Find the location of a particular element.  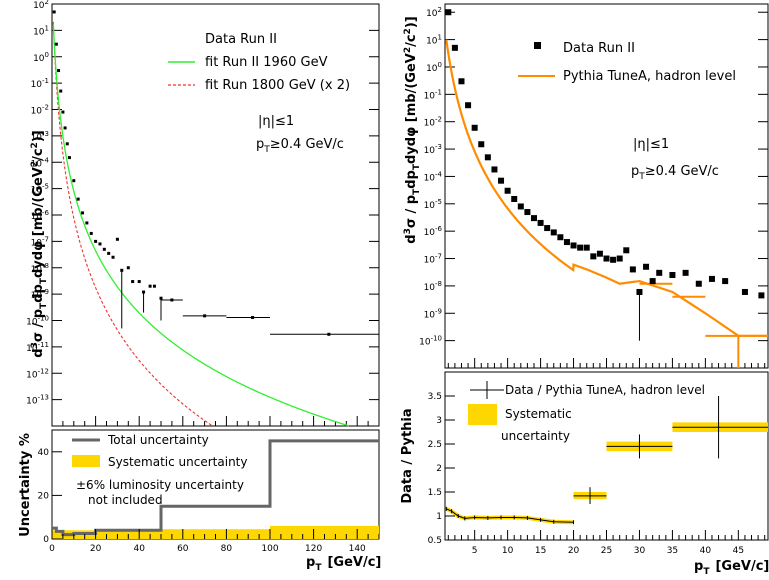

y-tick-label: 10⁻² is located at coordinates (40, 110).